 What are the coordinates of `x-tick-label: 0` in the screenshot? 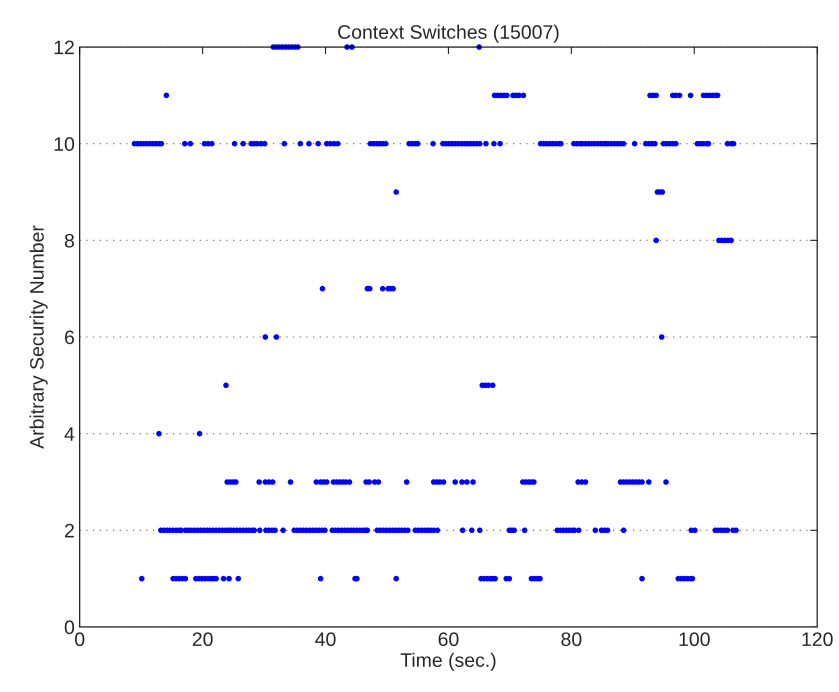 It's located at (79, 639).